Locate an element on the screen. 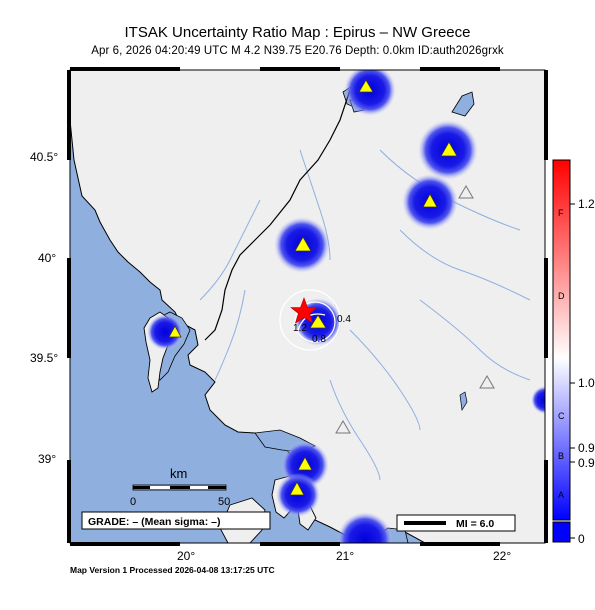 The width and height of the screenshot is (595, 610). lat-label: 39.5° is located at coordinates (44, 358).